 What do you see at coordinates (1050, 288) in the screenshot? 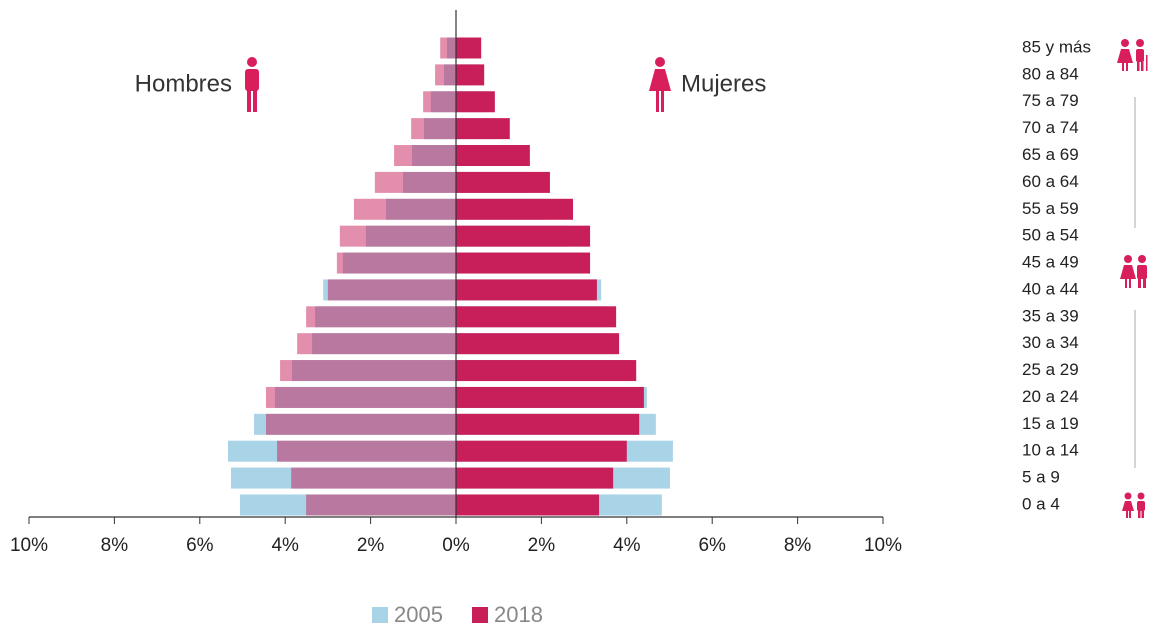
I see `age-label: 40 a 44` at bounding box center [1050, 288].